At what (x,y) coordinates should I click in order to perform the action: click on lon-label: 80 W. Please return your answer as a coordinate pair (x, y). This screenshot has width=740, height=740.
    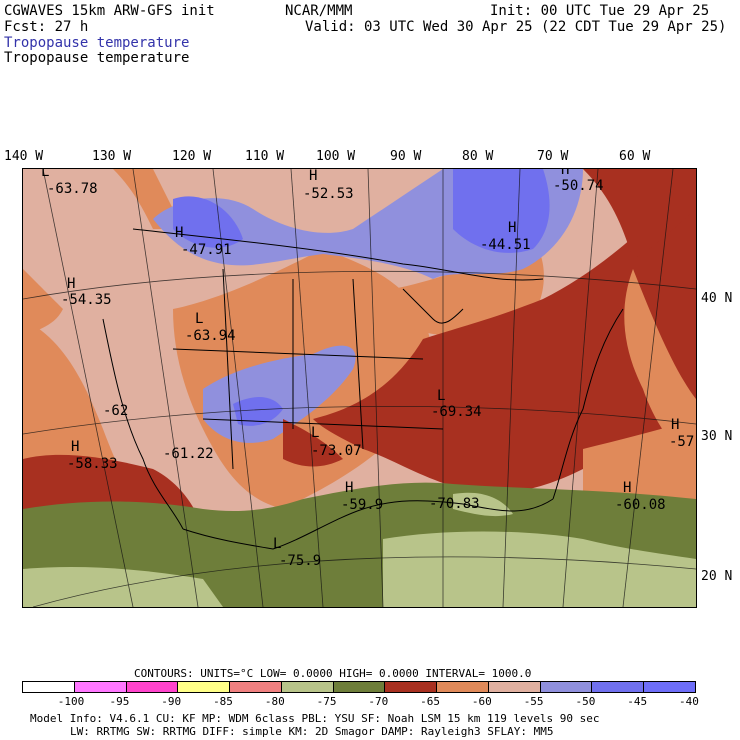
    Looking at the image, I should click on (478, 156).